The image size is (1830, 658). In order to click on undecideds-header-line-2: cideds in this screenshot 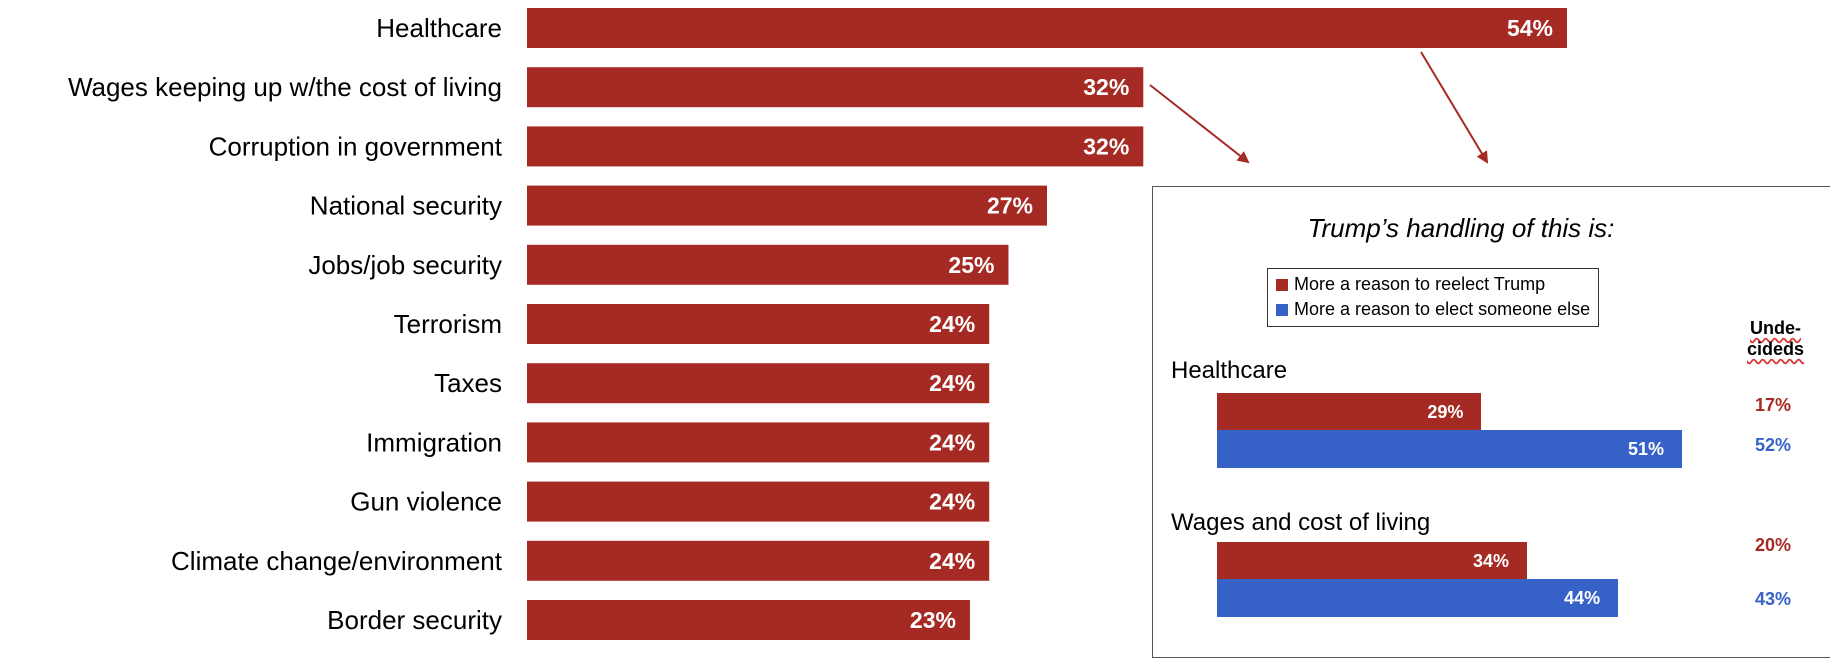, I will do `click(1775, 349)`.